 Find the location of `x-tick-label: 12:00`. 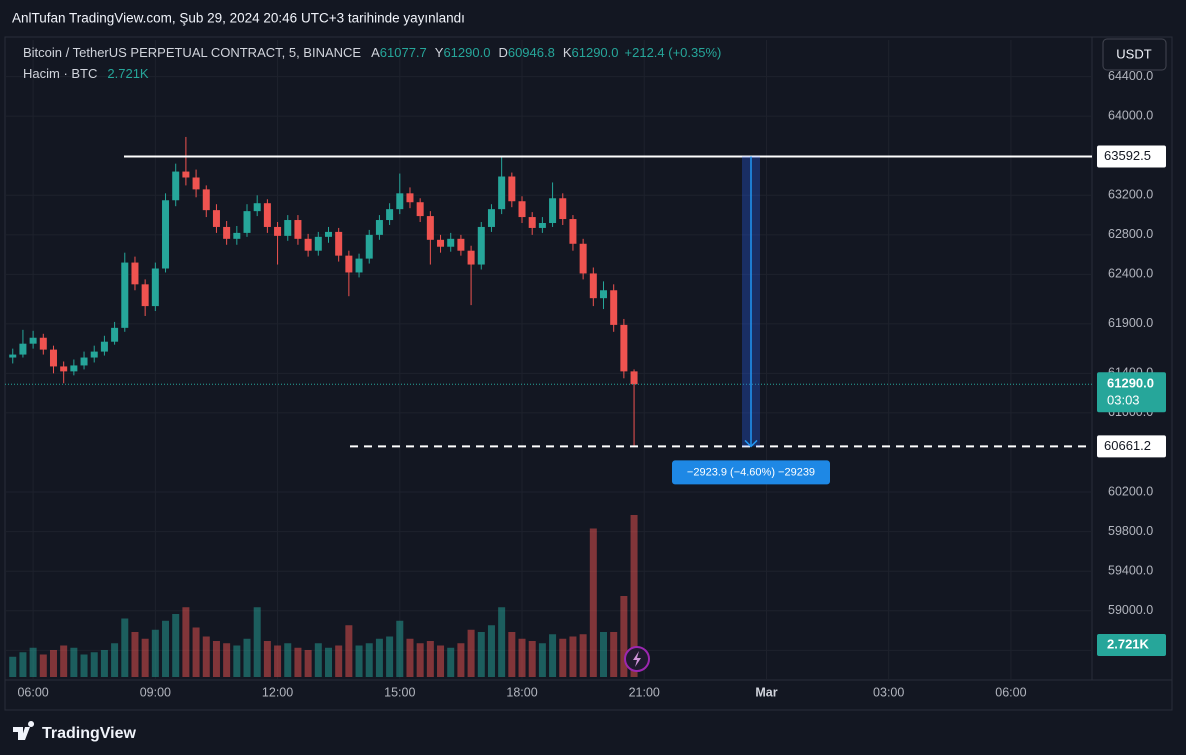

x-tick-label: 12:00 is located at coordinates (277, 692).